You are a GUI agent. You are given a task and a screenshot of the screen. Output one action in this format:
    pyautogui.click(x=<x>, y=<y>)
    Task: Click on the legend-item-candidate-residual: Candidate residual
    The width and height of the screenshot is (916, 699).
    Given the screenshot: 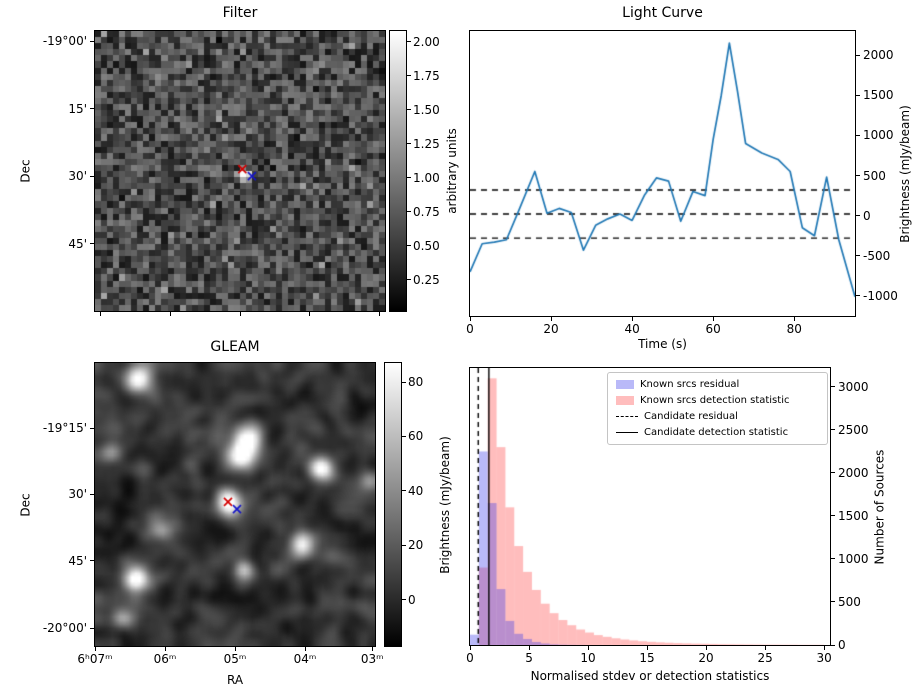 What is the action you would take?
    pyautogui.click(x=717, y=416)
    